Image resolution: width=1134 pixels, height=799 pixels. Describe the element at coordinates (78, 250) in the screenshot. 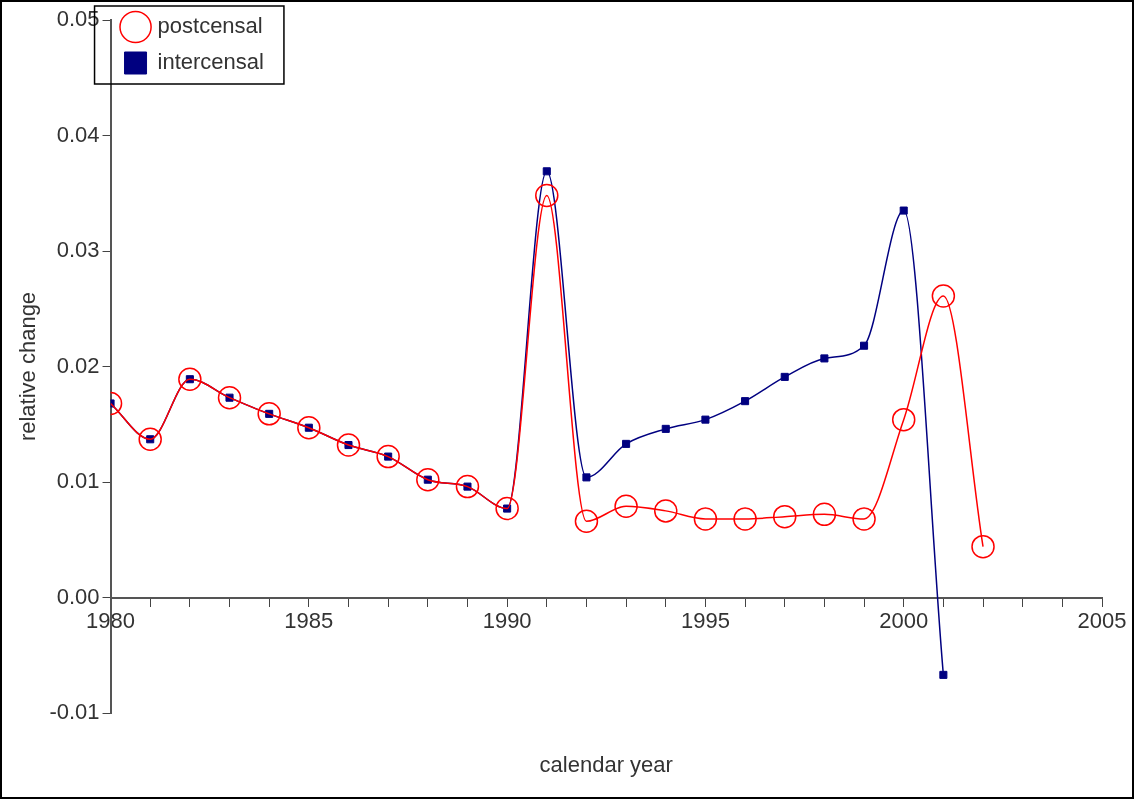

I see `y-tick-label: 0.03` at that location.